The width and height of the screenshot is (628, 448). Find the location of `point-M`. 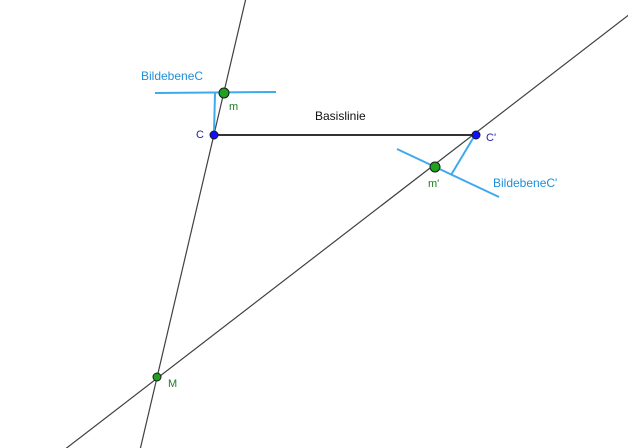

point-M is located at coordinates (157, 377).